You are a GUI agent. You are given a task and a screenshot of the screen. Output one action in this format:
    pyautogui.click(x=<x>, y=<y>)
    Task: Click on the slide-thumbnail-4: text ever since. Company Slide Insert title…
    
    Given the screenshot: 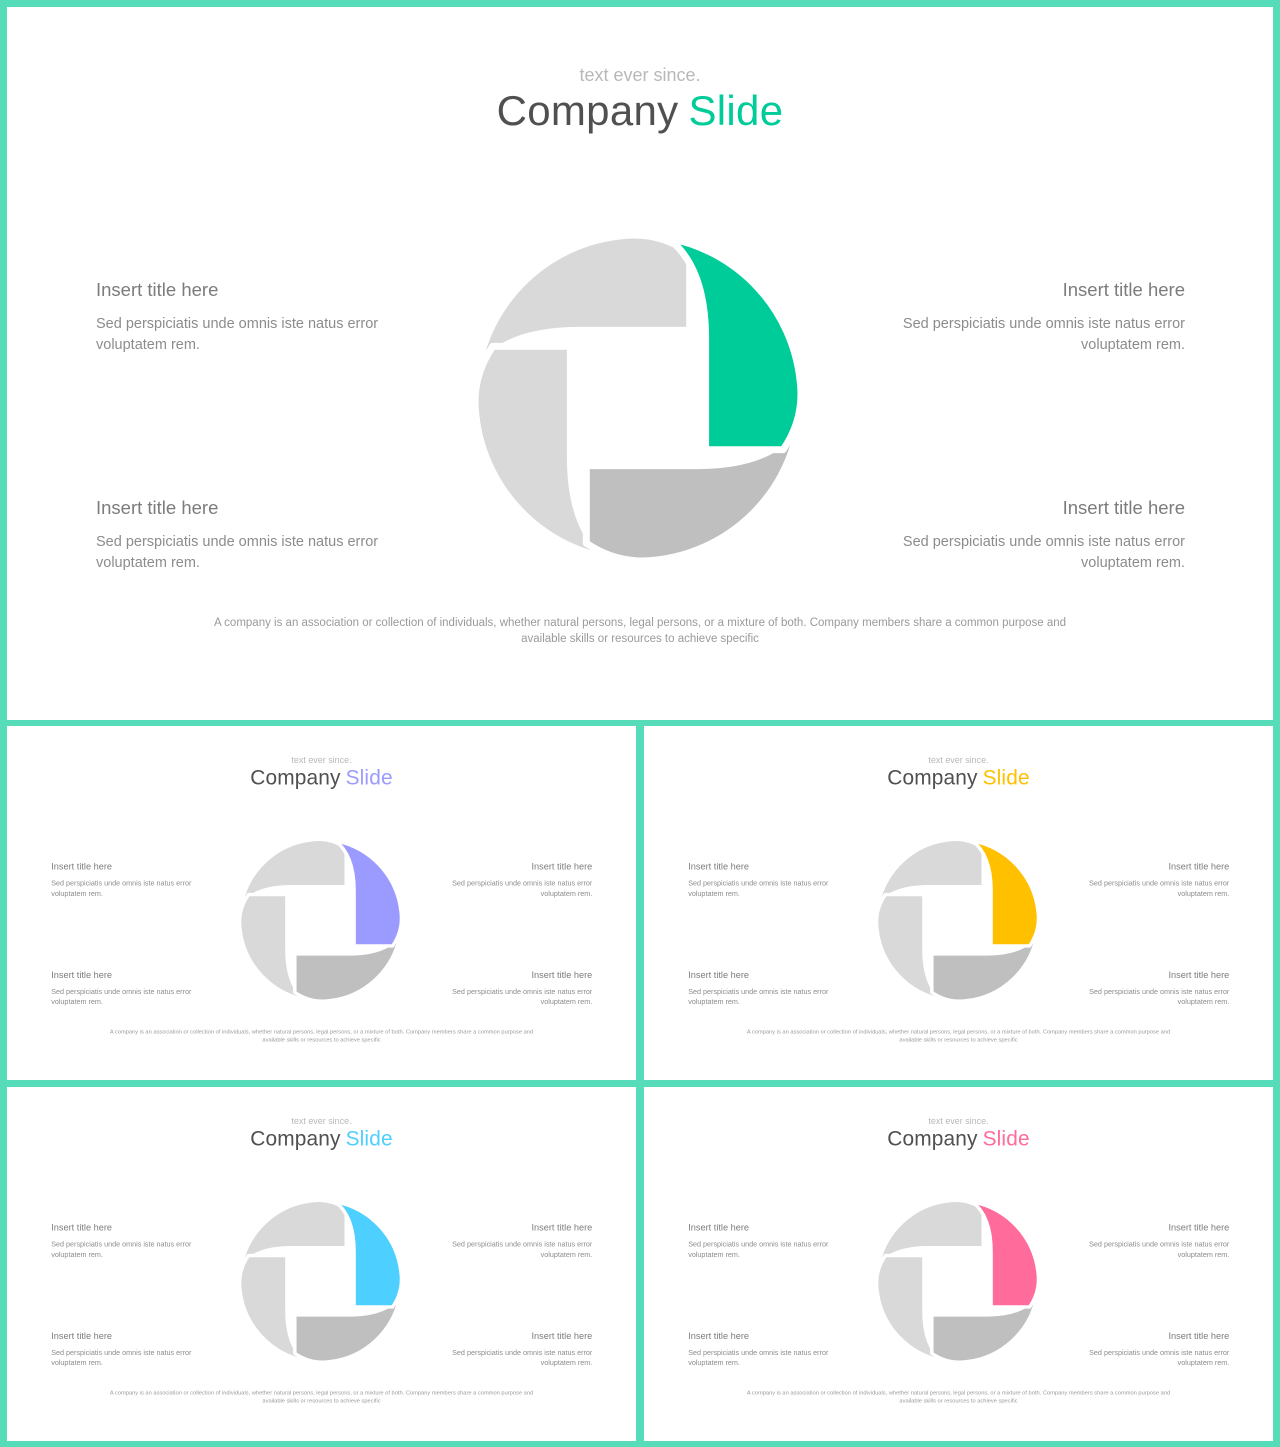 What is the action you would take?
    pyautogui.click(x=958, y=1264)
    